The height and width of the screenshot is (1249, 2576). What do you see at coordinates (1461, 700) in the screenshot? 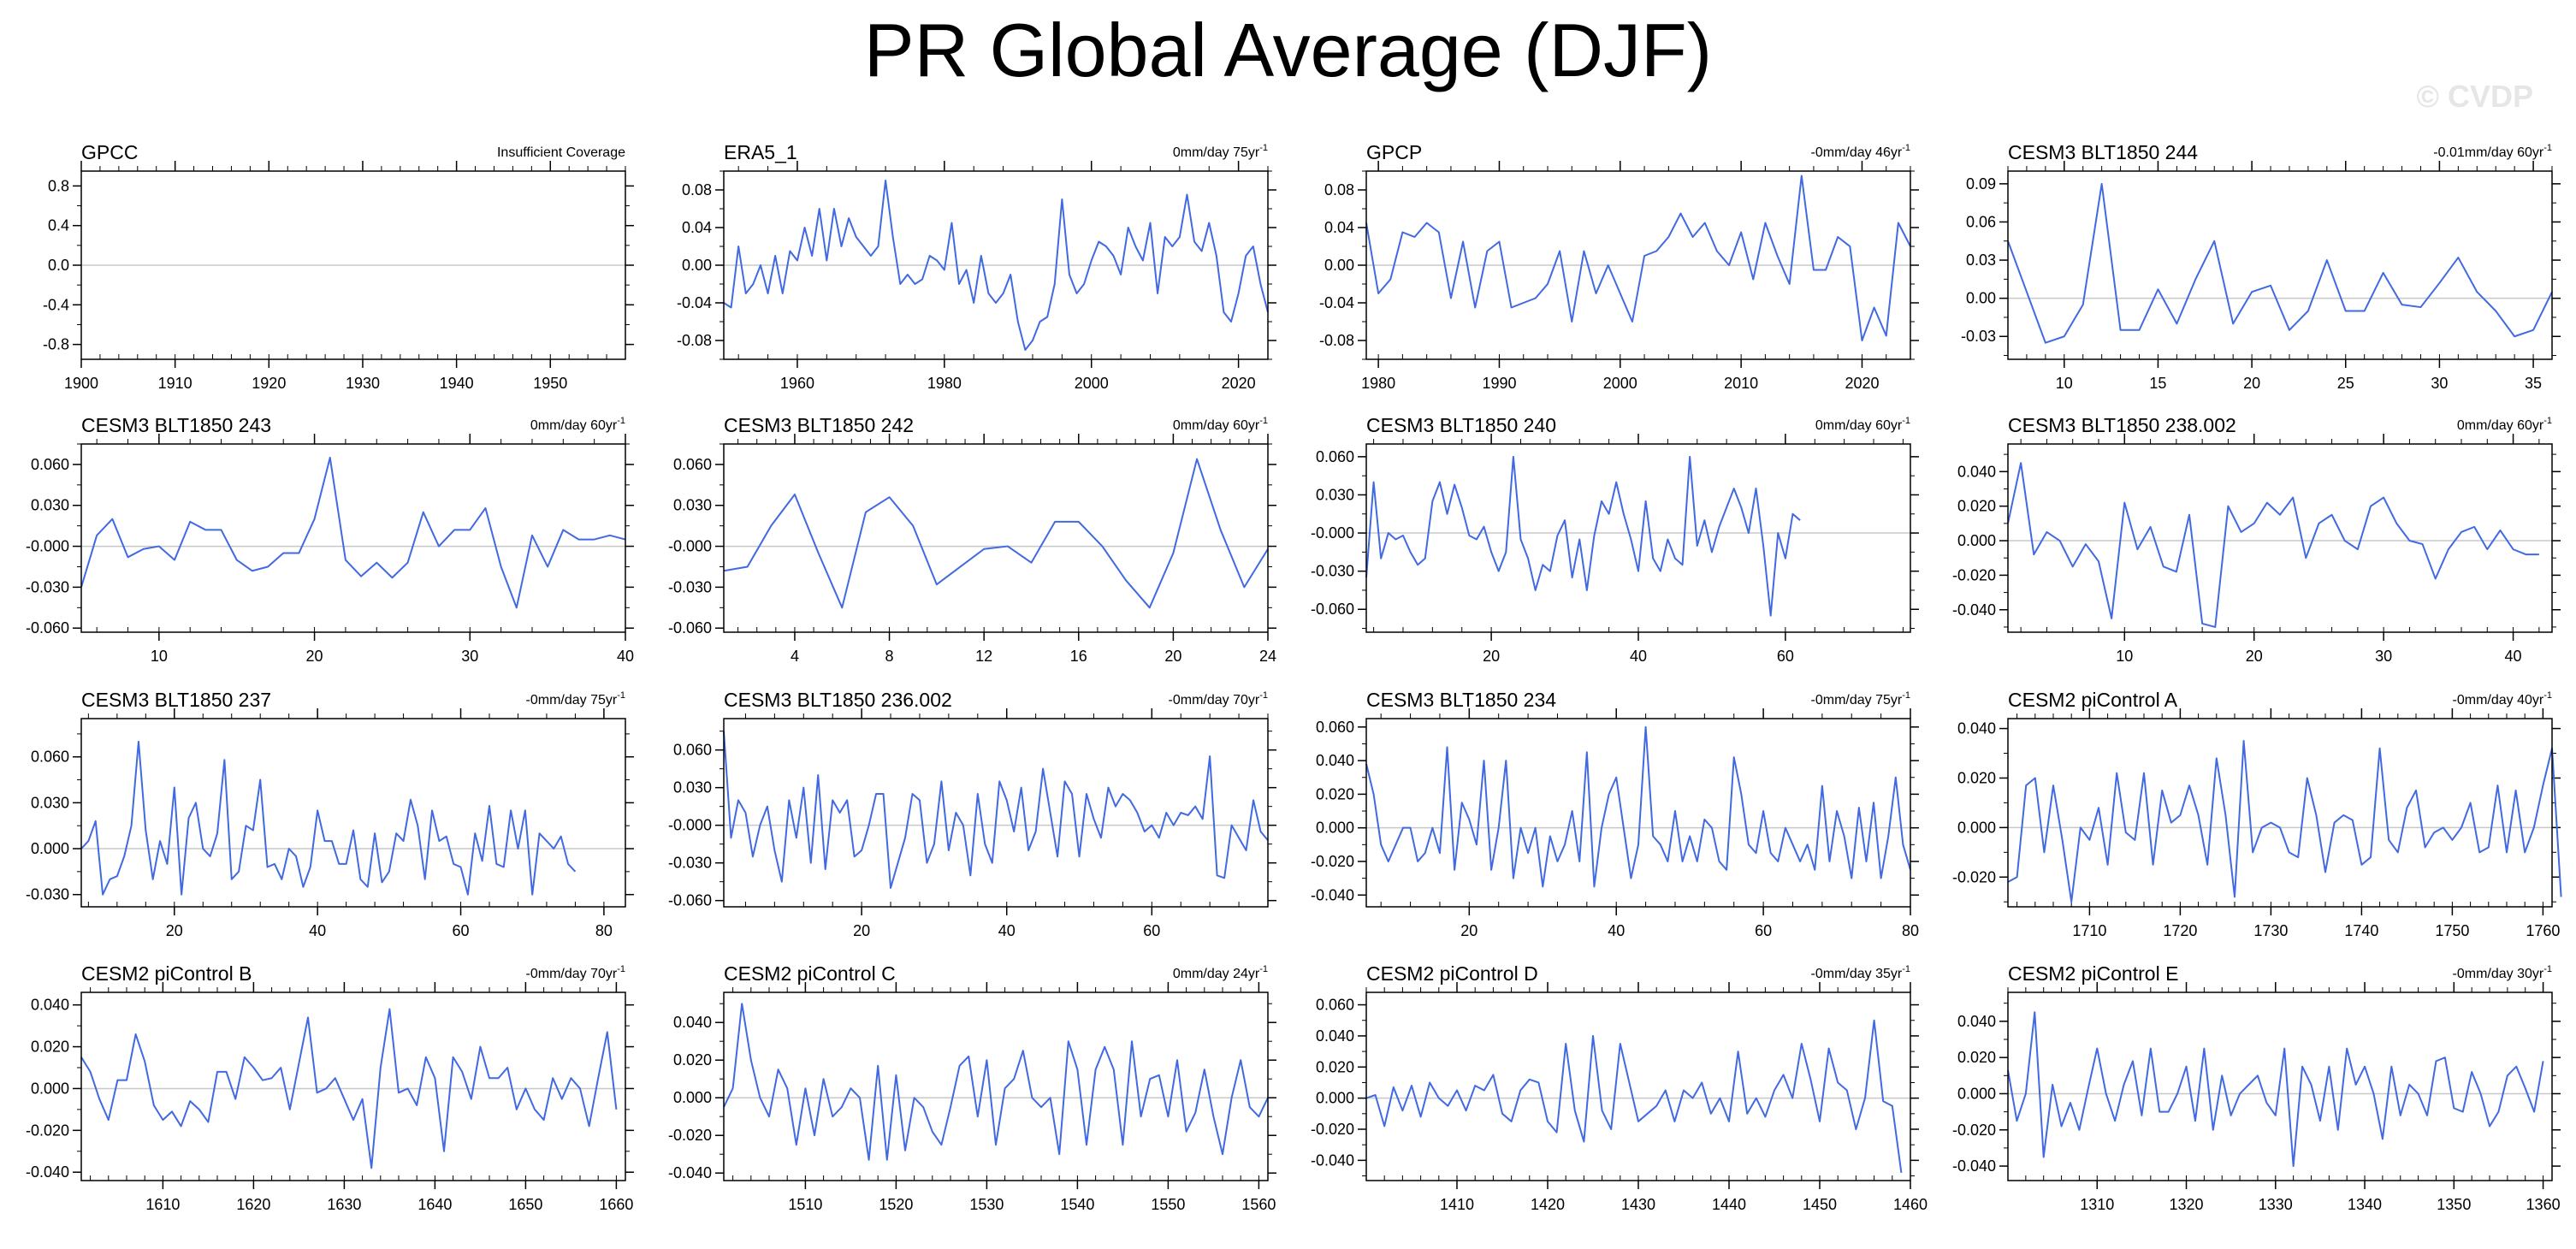
I see `panel-title: CESM3 BLT1850 234` at bounding box center [1461, 700].